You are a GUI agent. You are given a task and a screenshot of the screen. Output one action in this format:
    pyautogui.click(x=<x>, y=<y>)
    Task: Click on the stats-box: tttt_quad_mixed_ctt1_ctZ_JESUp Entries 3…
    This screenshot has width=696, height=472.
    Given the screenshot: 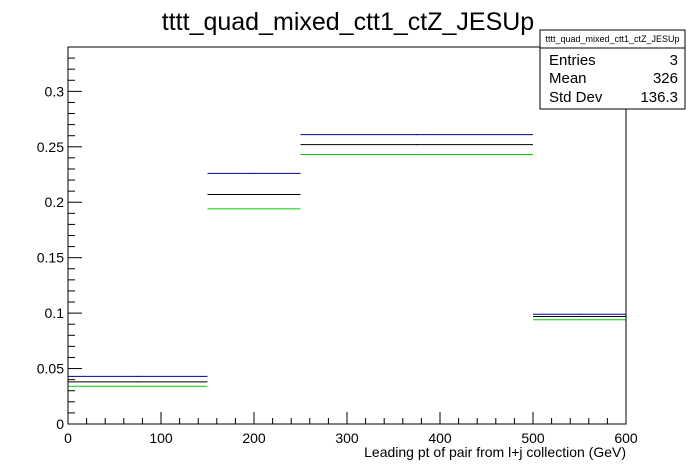 What is the action you would take?
    pyautogui.click(x=612, y=69)
    